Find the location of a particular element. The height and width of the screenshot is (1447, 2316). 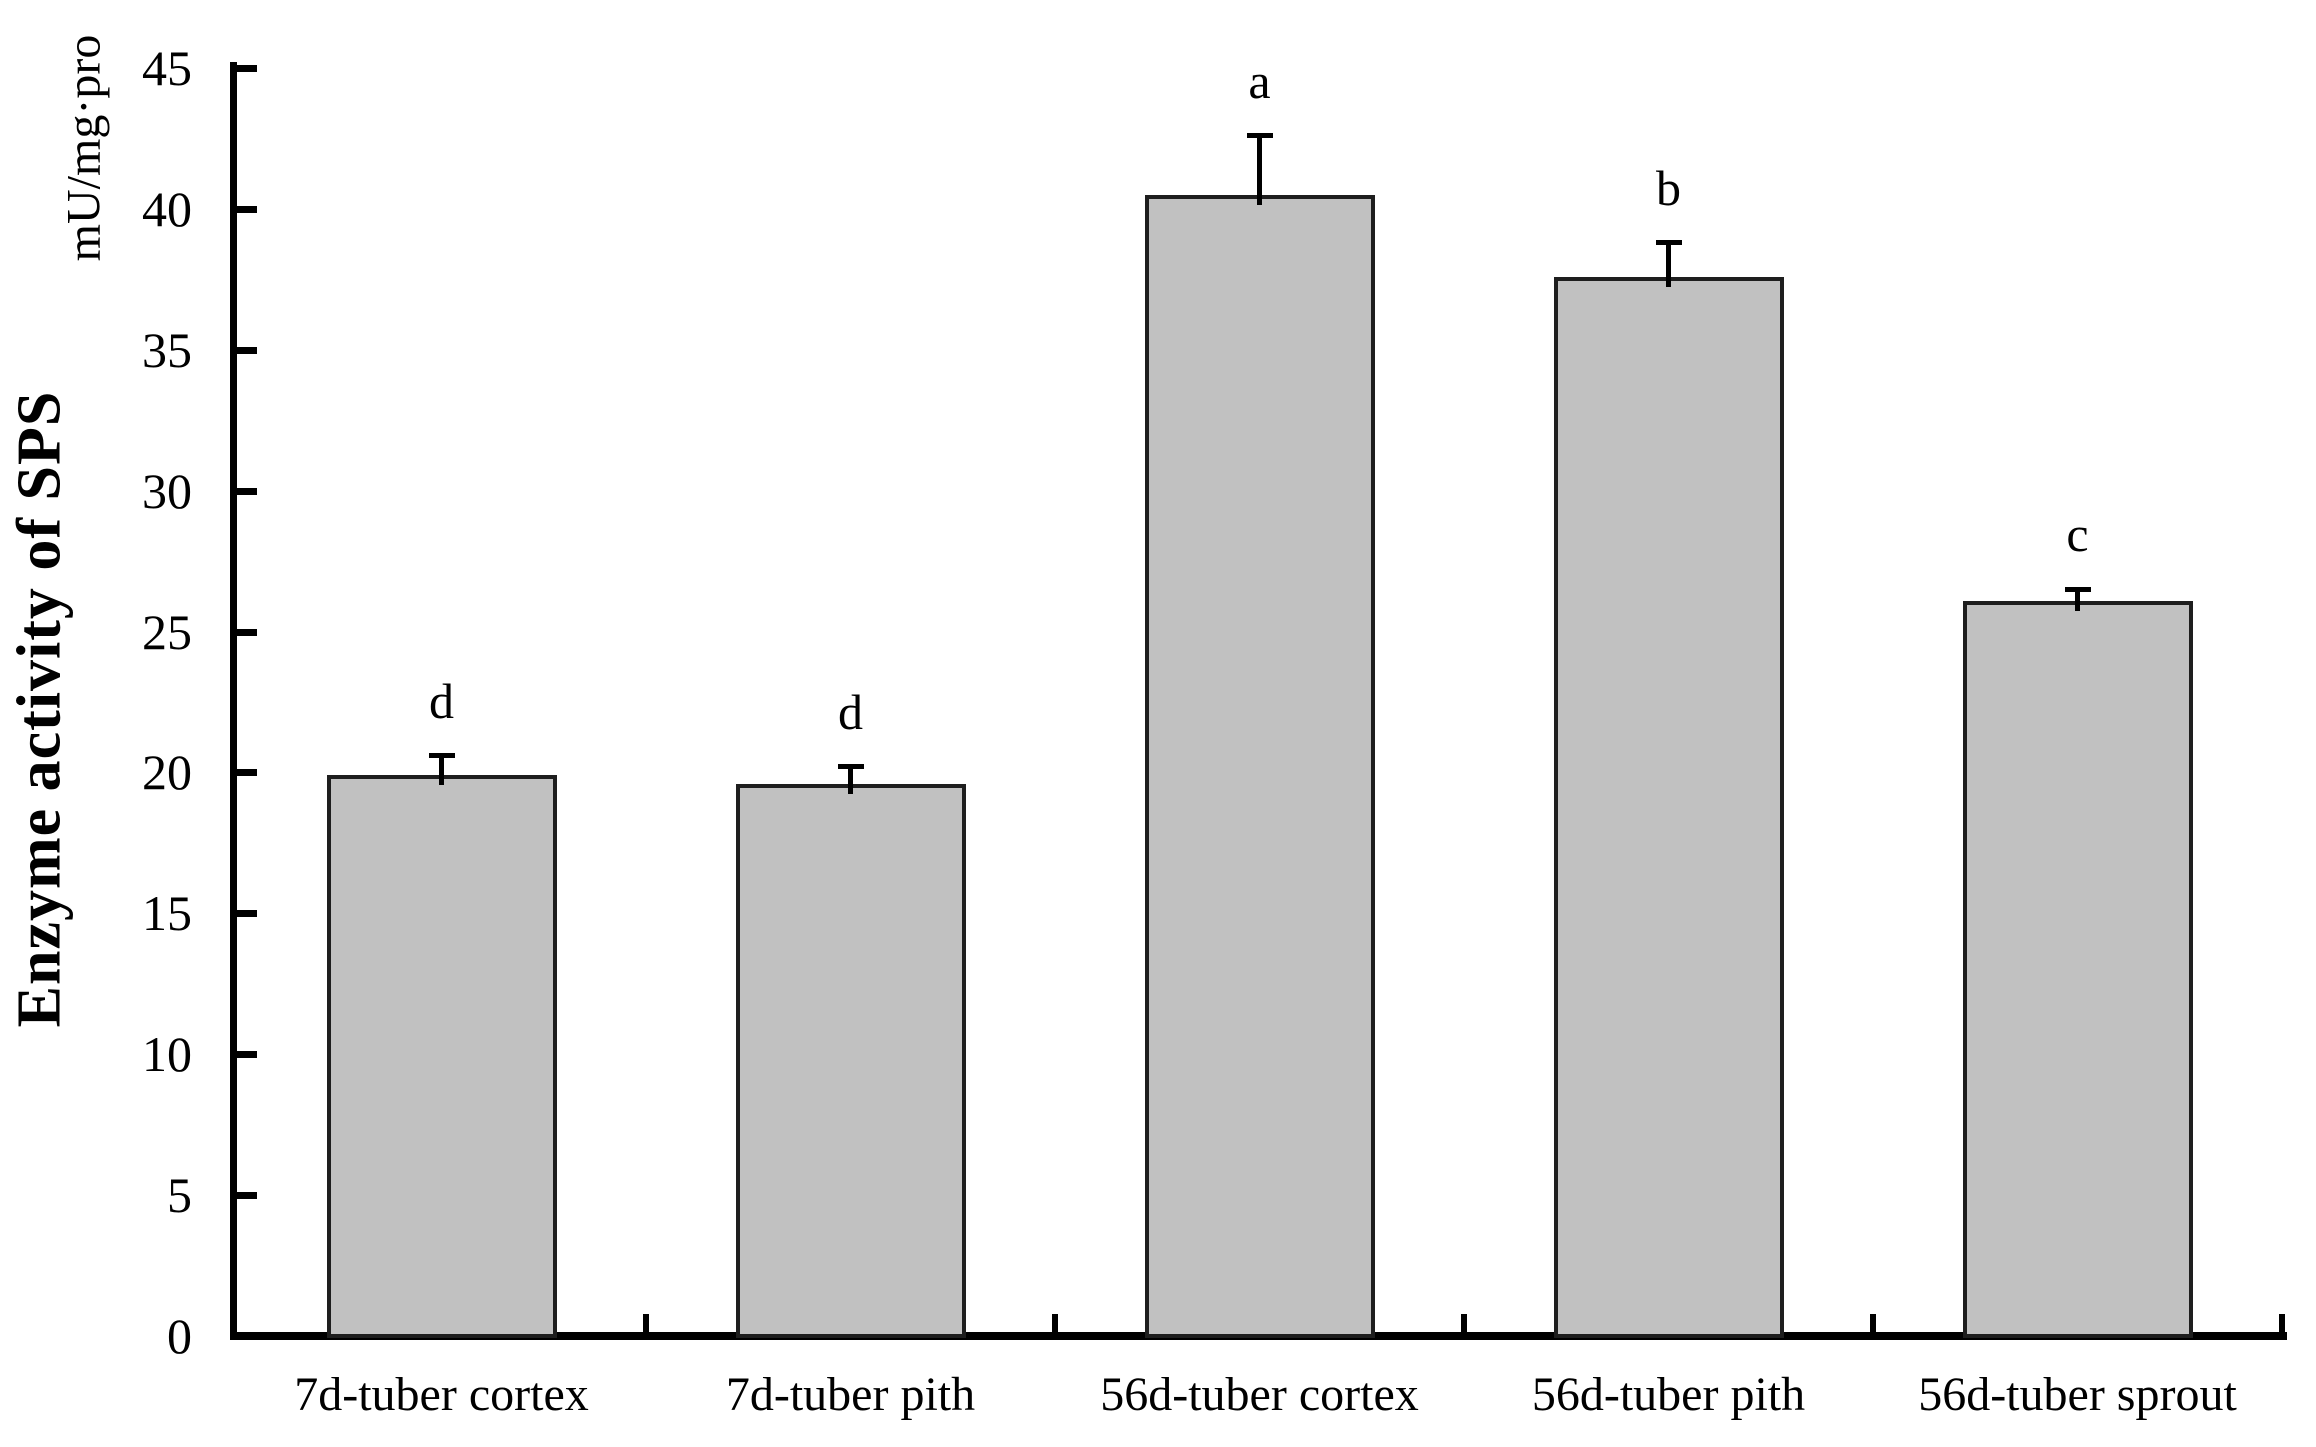

significance-letter: a is located at coordinates (1259, 80).